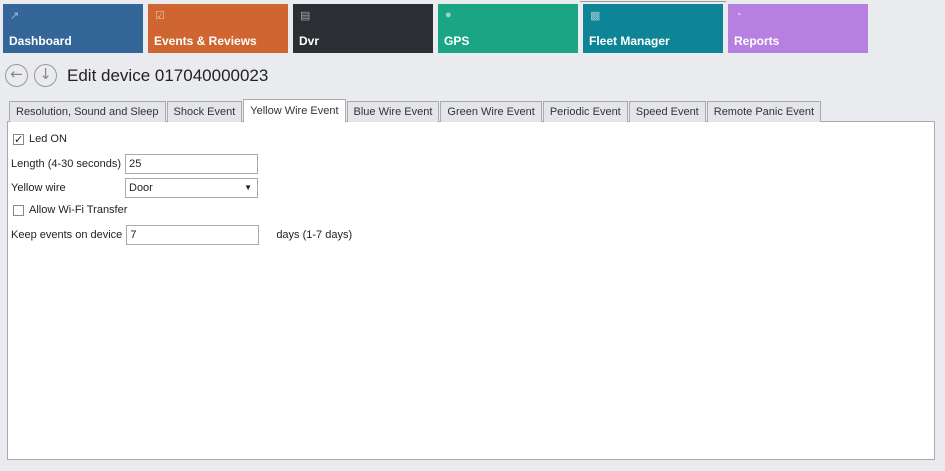  I want to click on down-button: ↓, so click(45, 75).